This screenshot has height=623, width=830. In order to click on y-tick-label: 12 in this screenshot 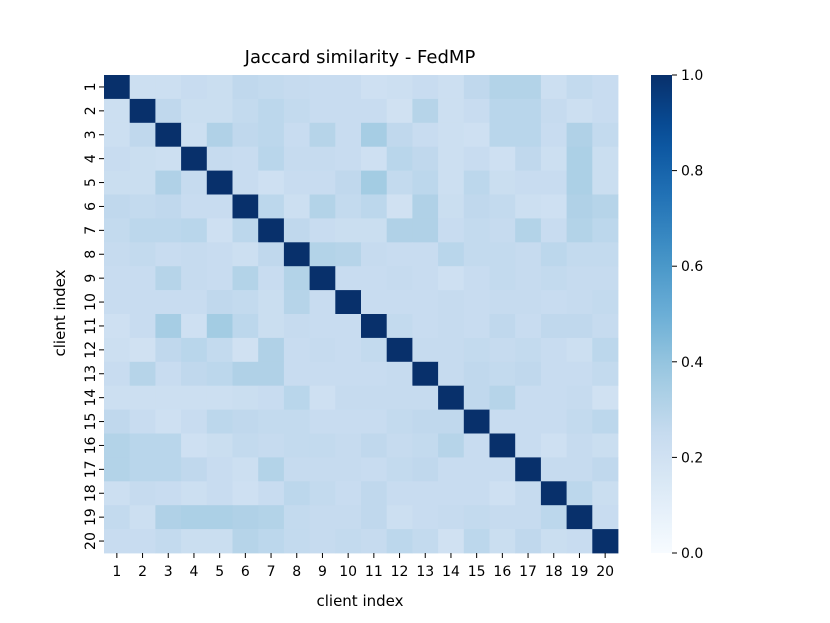, I will do `click(91, 350)`.